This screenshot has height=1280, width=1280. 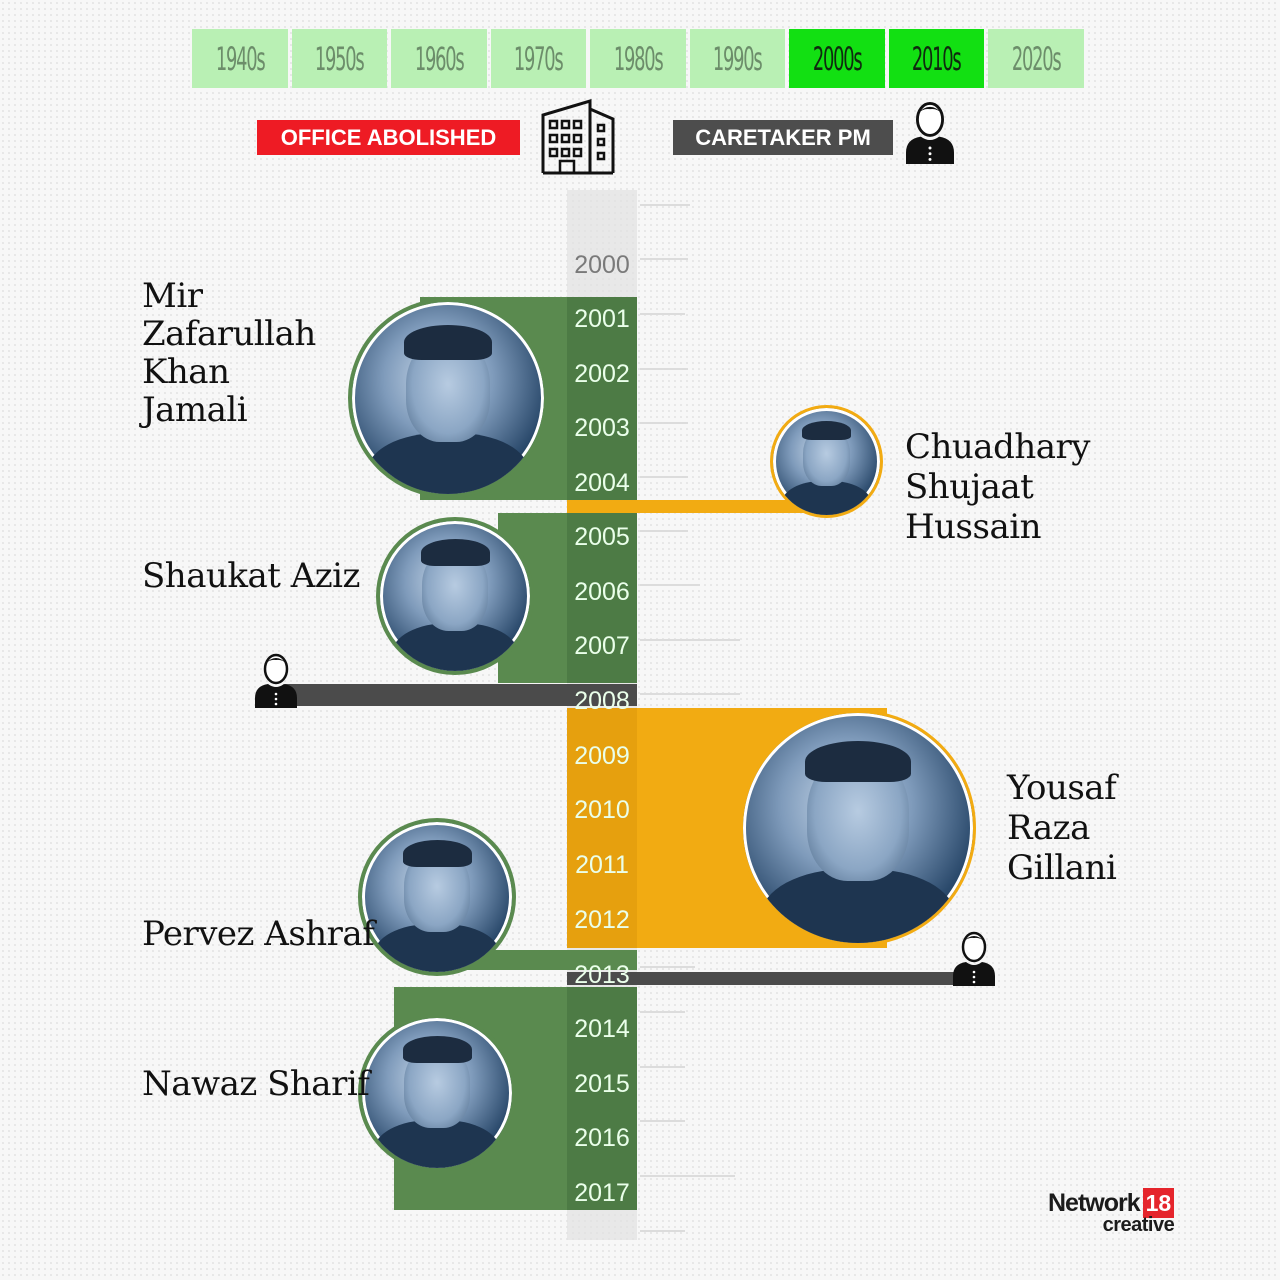 I want to click on pm-name-aziz: Shaukat Aziz, so click(x=251, y=576).